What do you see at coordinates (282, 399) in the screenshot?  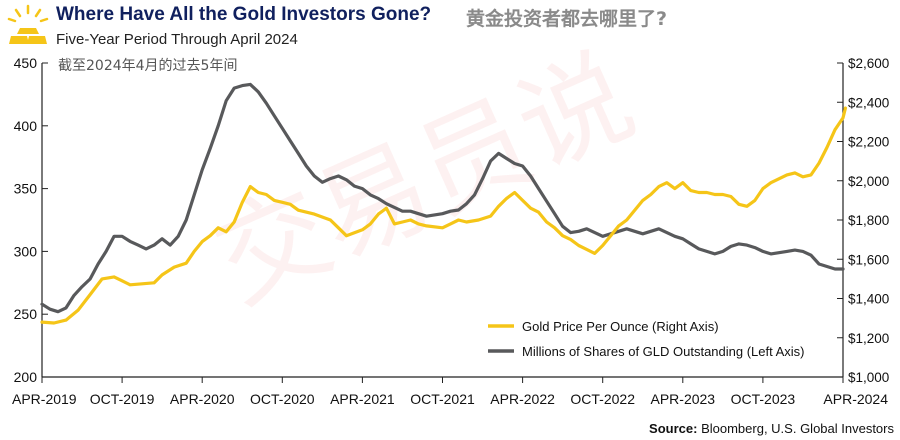 I see `x-tick-label: OCT-2020` at bounding box center [282, 399].